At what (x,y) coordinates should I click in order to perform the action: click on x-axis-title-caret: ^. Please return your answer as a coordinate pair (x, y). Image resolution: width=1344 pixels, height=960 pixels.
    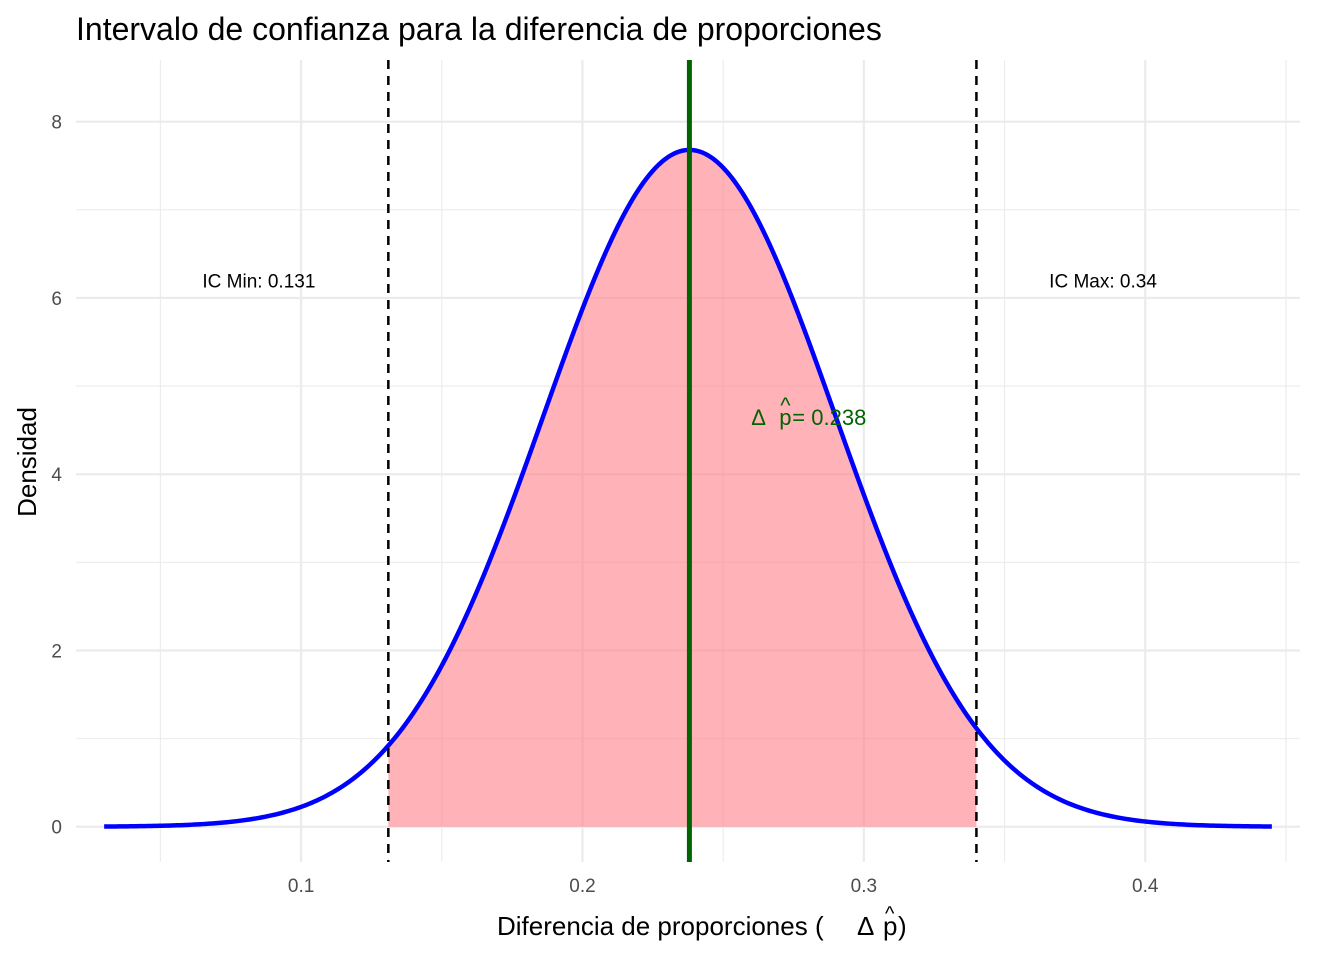
    Looking at the image, I should click on (890, 914).